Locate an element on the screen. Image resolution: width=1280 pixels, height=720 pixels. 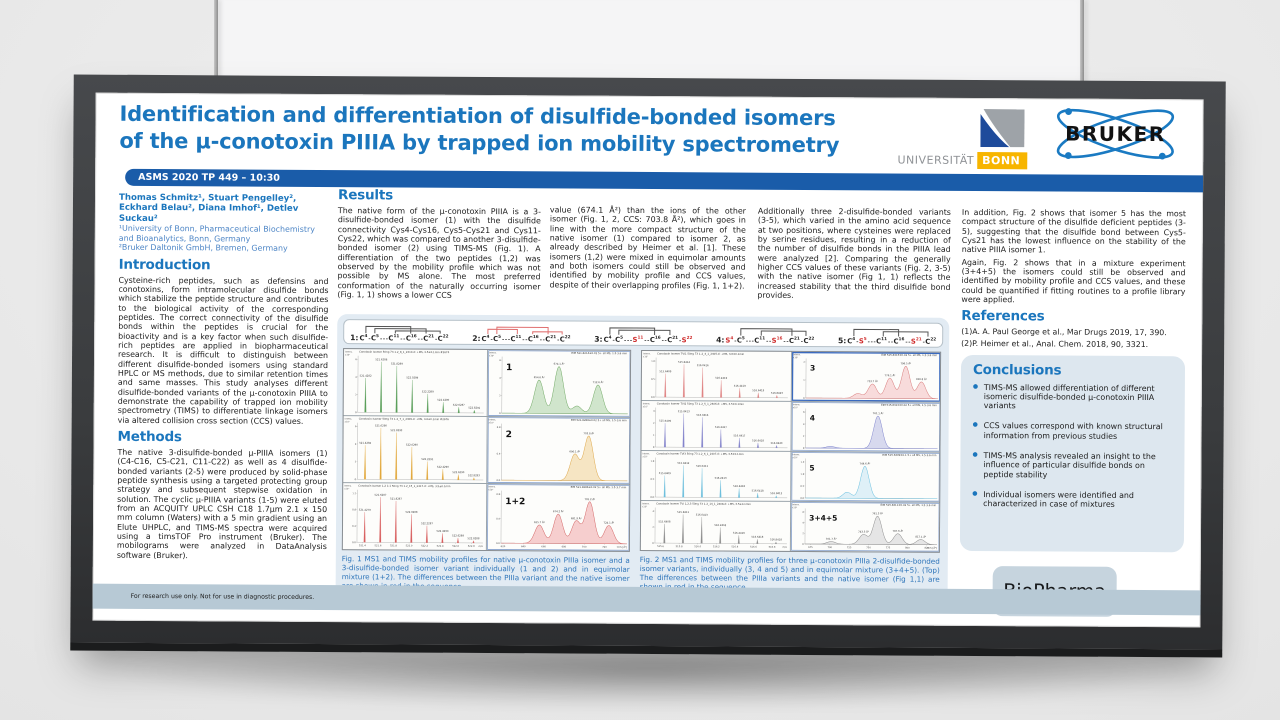
frame-shadow is located at coordinates (650, 682).